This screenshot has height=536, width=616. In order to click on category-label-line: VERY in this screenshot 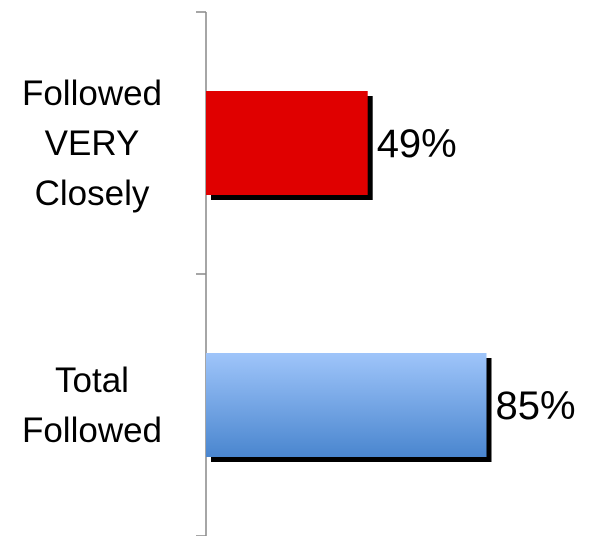, I will do `click(92, 143)`.